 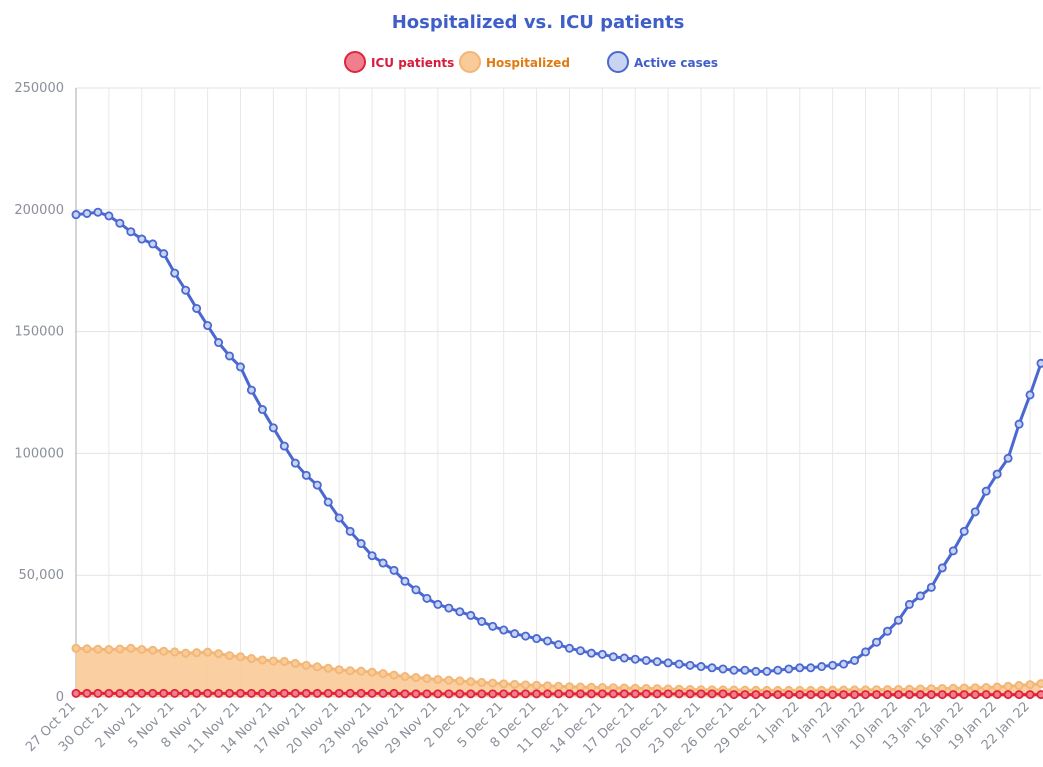 What do you see at coordinates (538, 22) in the screenshot?
I see `chart-title: Hospitalized vs. ICU patients` at bounding box center [538, 22].